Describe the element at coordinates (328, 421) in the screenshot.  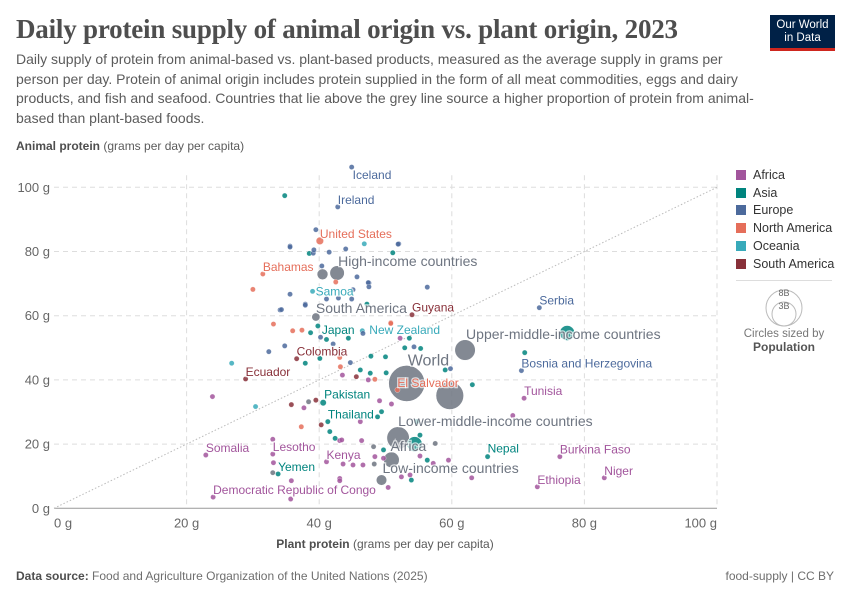
I see `point-thailand` at that location.